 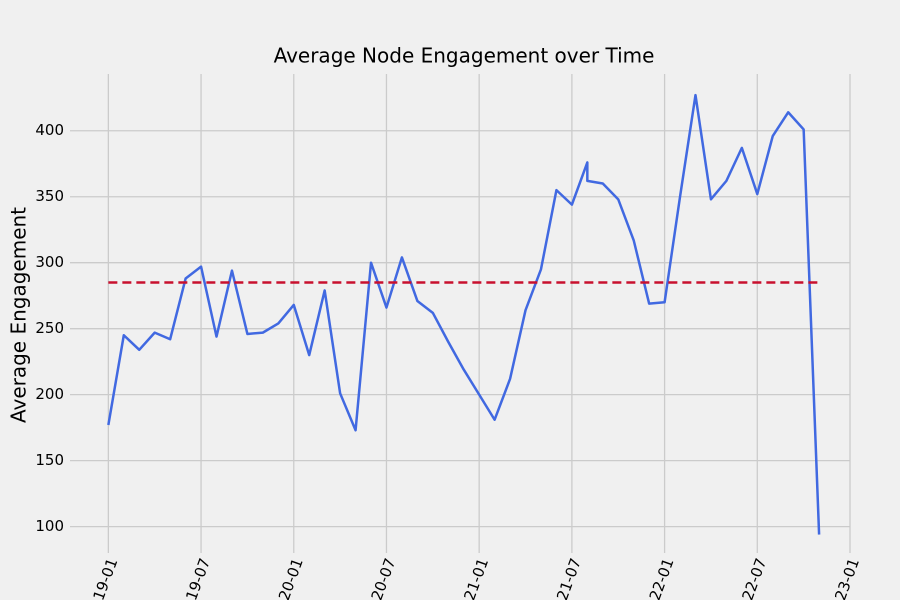 I want to click on y-tick-label: 100, so click(x=49, y=526).